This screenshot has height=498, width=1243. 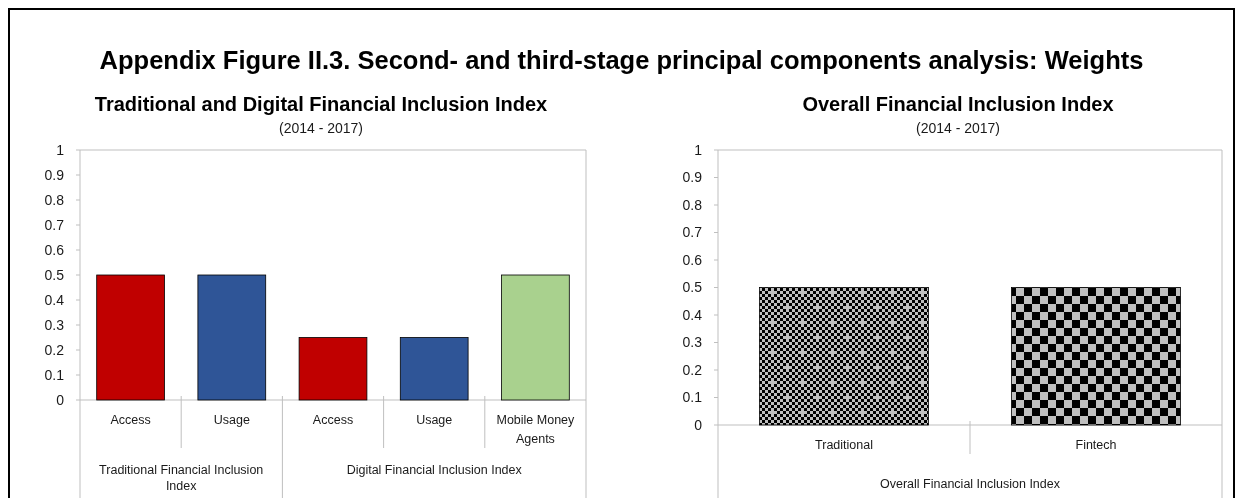 I want to click on x-axis-title: Overall Financial Inclusion Index, so click(x=970, y=484).